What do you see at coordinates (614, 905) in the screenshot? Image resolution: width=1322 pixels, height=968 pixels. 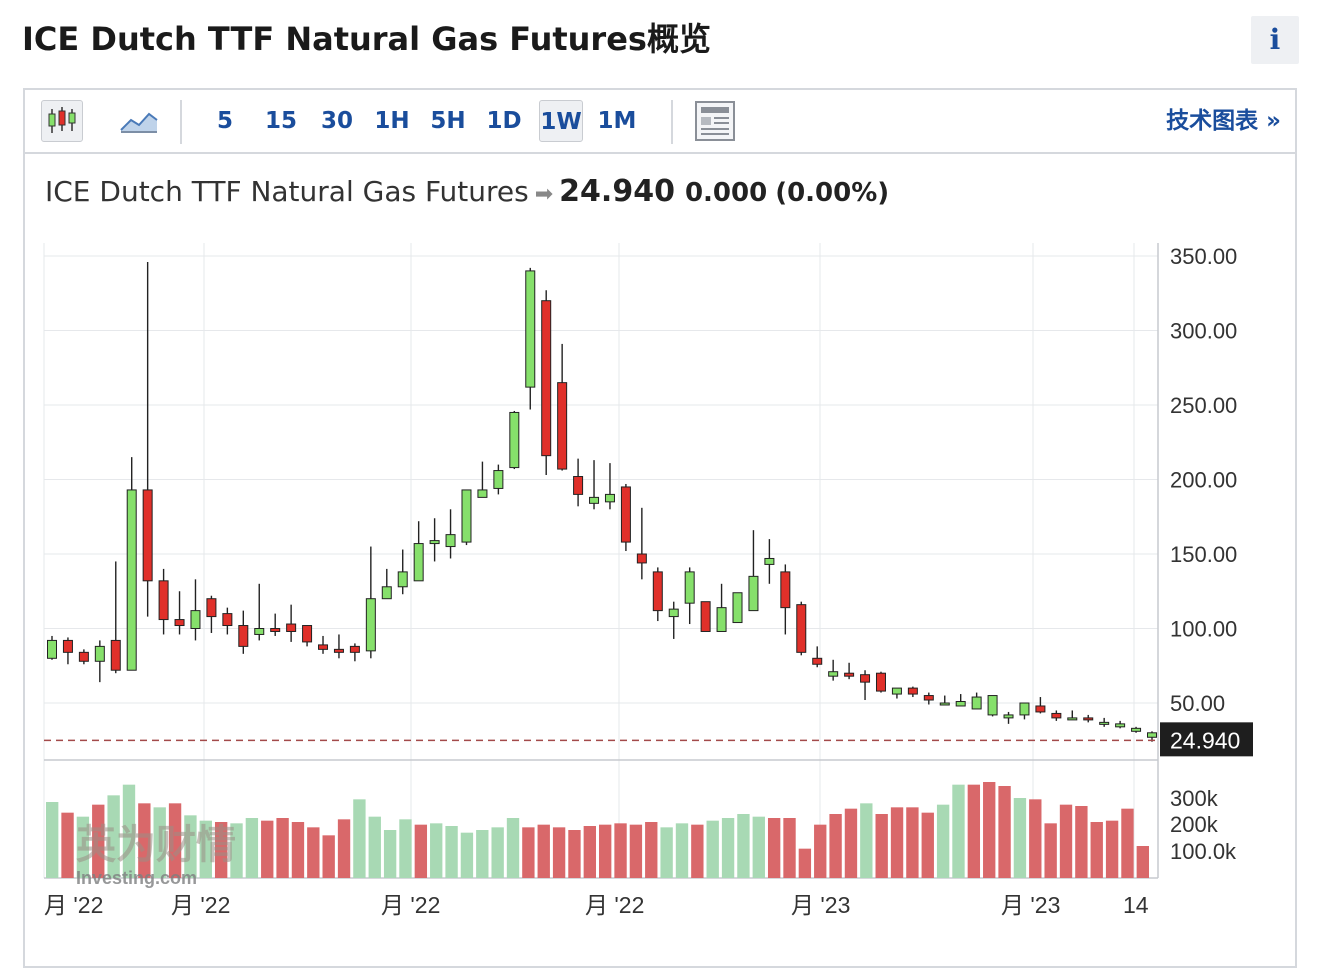 I see `time-tick-label: 月 '22` at bounding box center [614, 905].